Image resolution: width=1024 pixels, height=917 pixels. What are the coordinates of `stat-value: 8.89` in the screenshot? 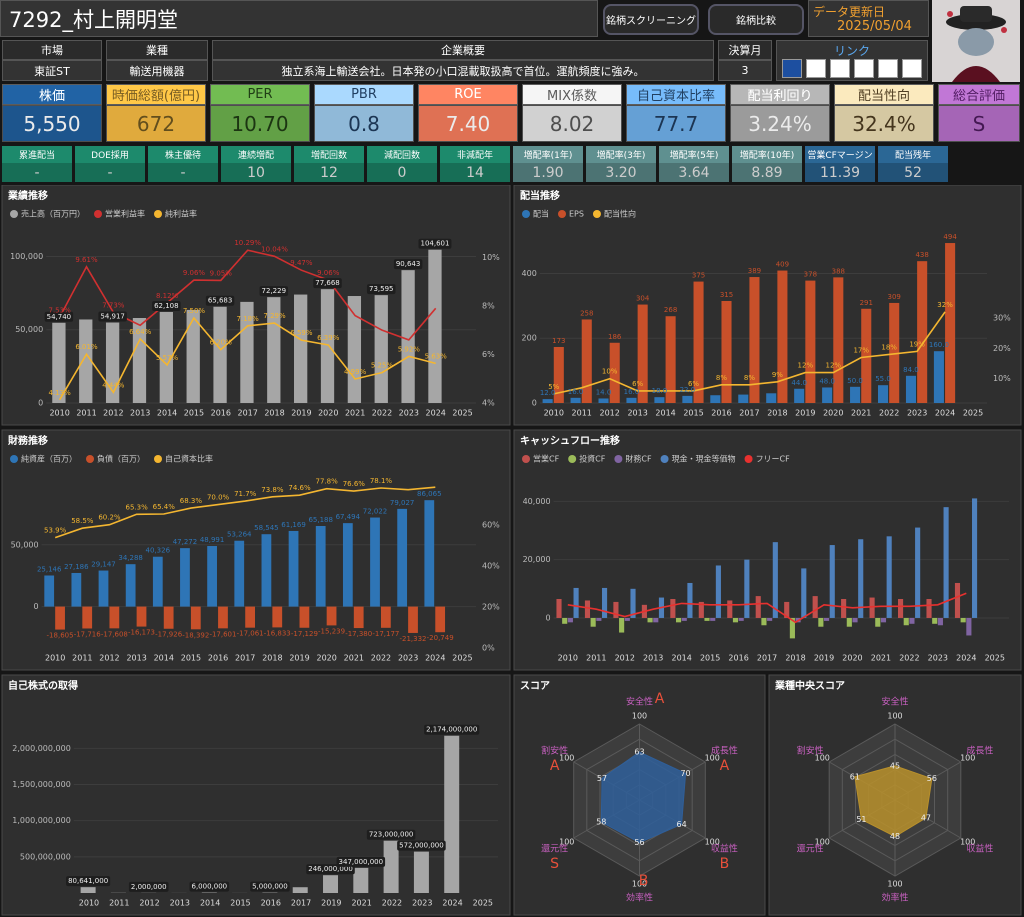 It's located at (767, 172).